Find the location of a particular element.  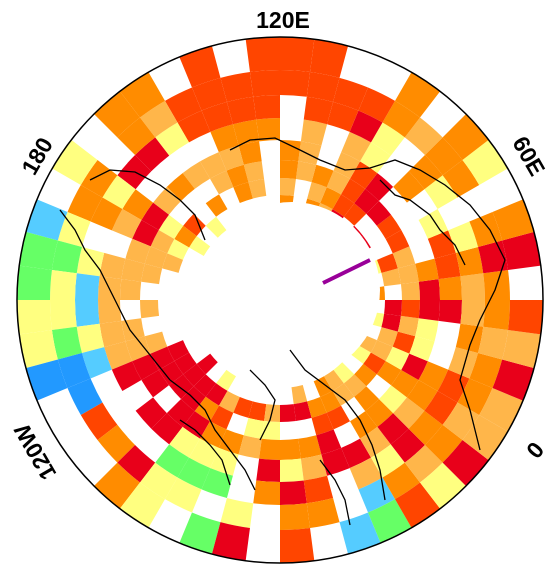

label-180: 180 is located at coordinates (37, 156).